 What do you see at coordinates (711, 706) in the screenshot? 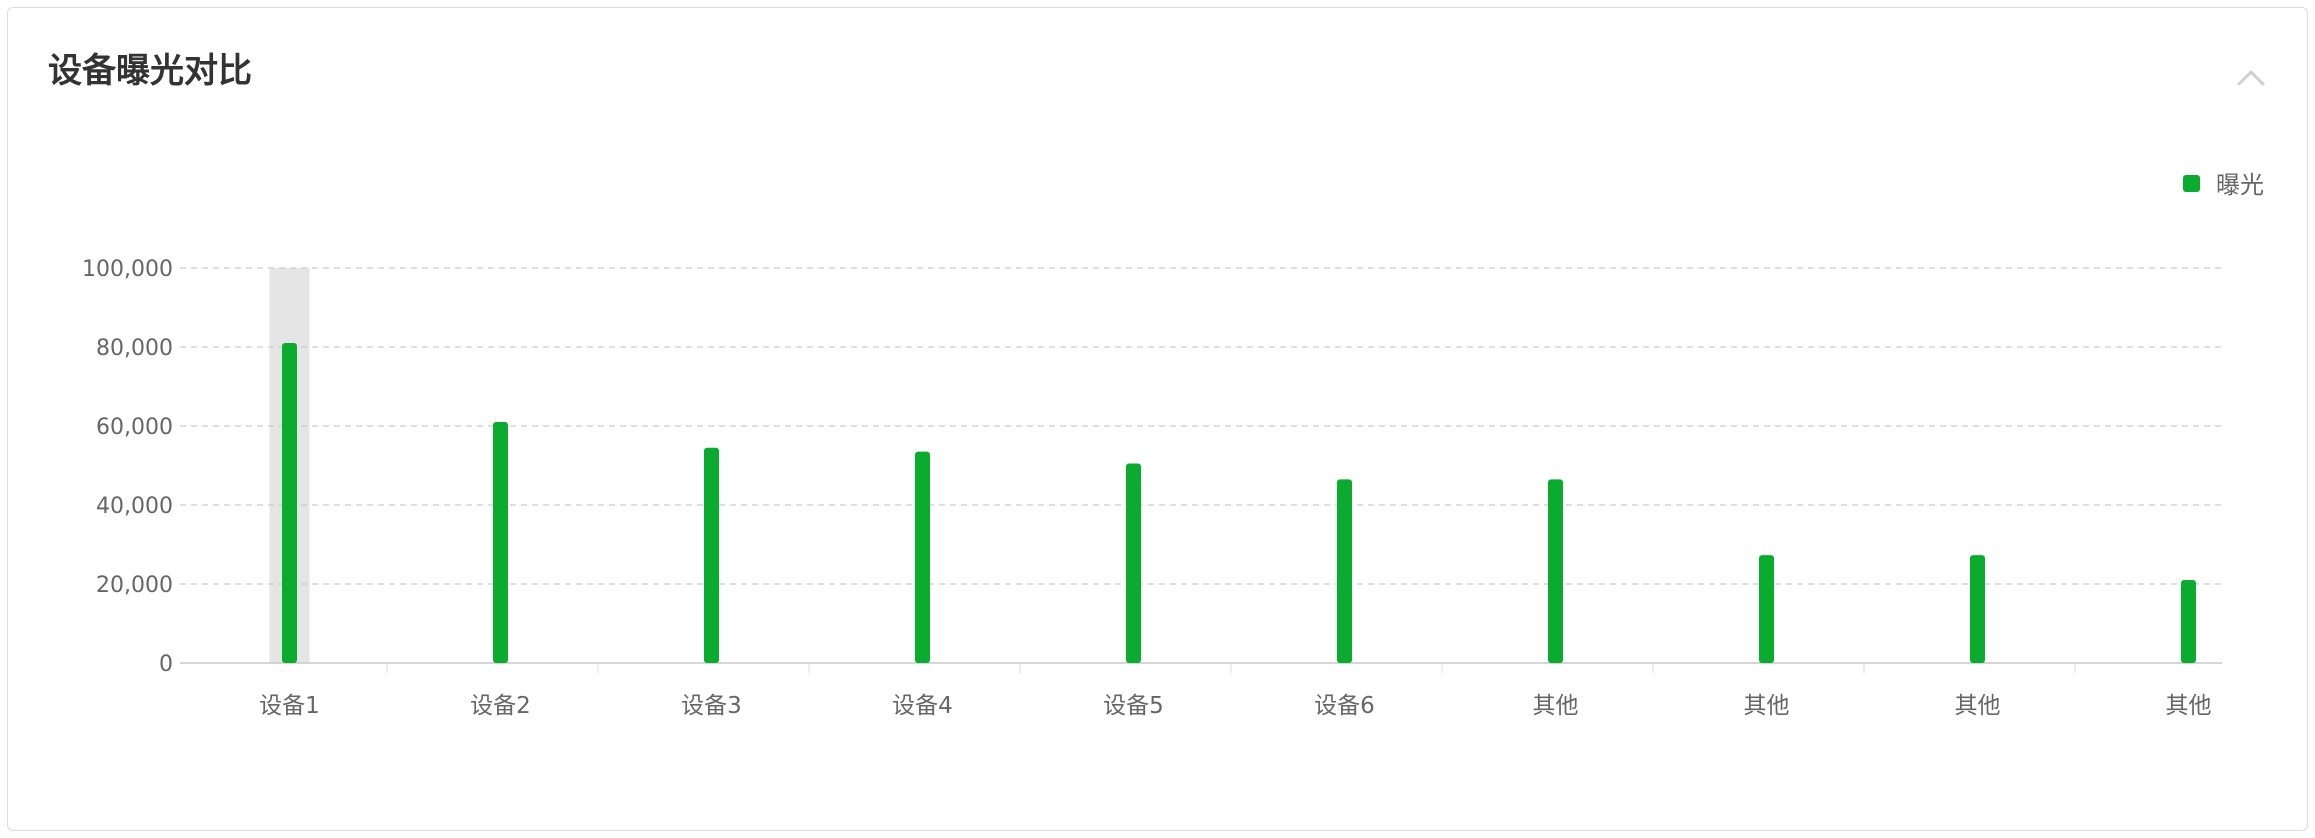
I see `x-category-label: 设备3` at bounding box center [711, 706].